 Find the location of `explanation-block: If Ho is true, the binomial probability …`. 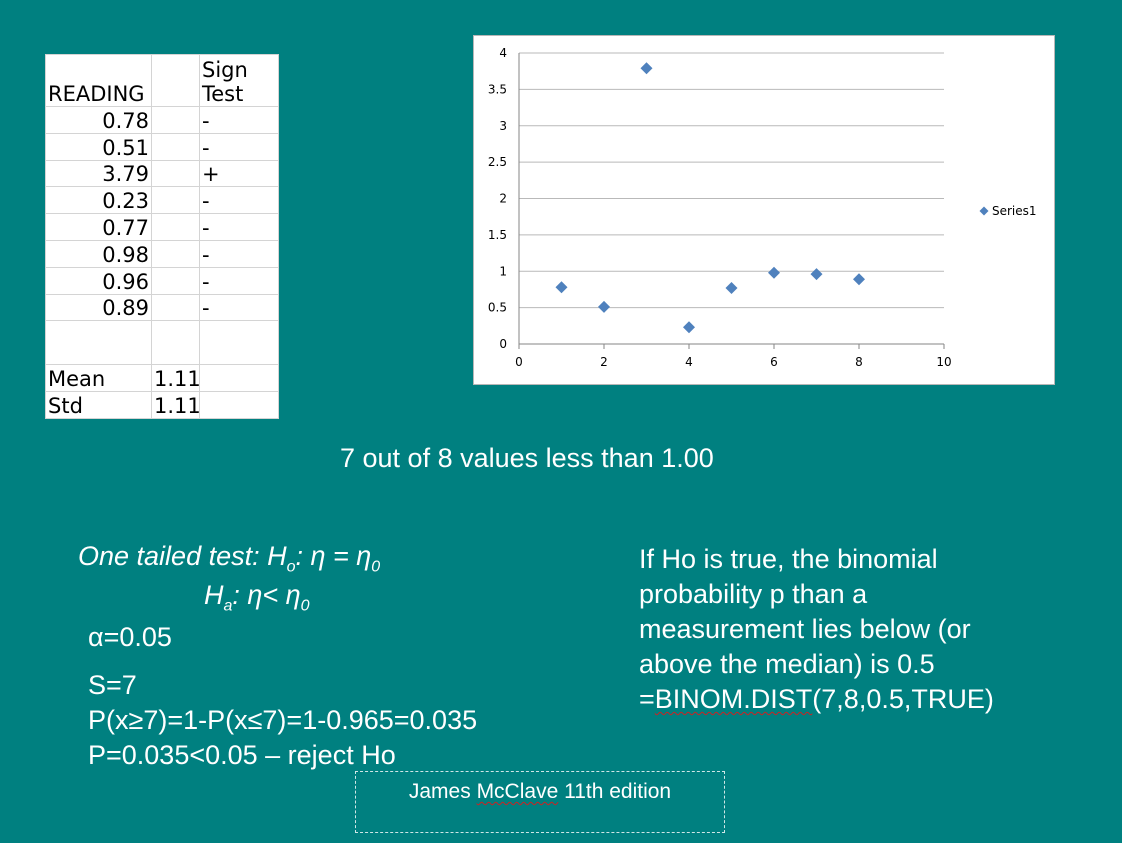

explanation-block: If Ho is true, the binomial probability … is located at coordinates (816, 629).